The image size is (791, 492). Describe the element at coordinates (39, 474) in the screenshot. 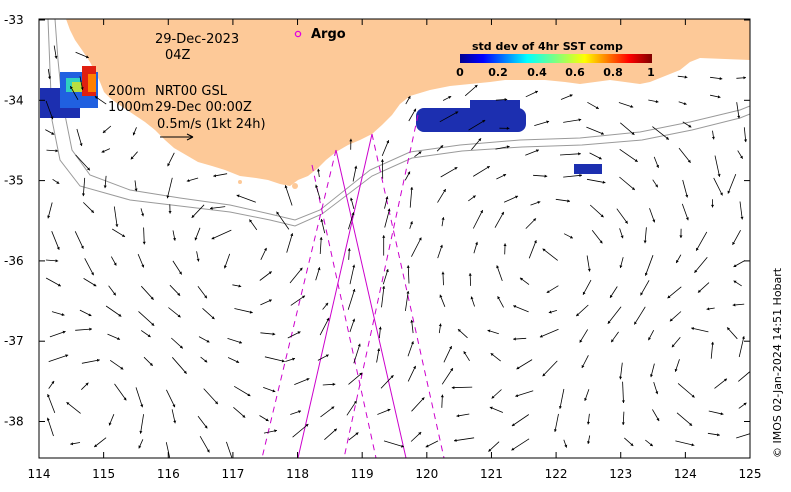

I see `x-tick-label: 114` at that location.